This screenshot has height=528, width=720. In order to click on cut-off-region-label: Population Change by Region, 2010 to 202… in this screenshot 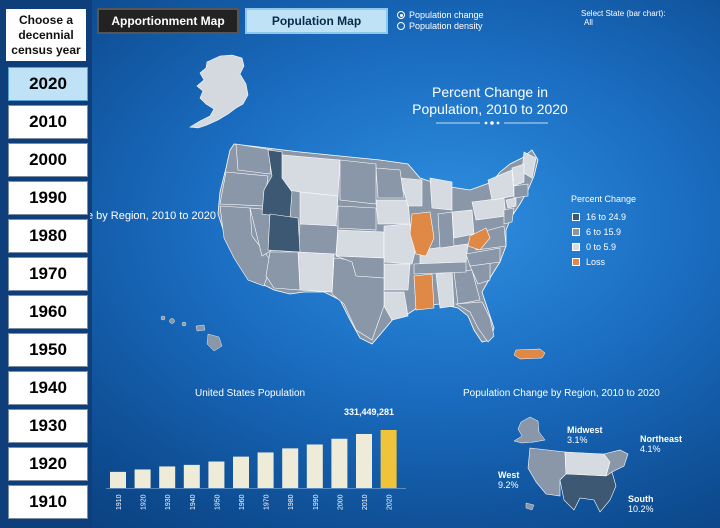, I will do `click(153, 216)`.